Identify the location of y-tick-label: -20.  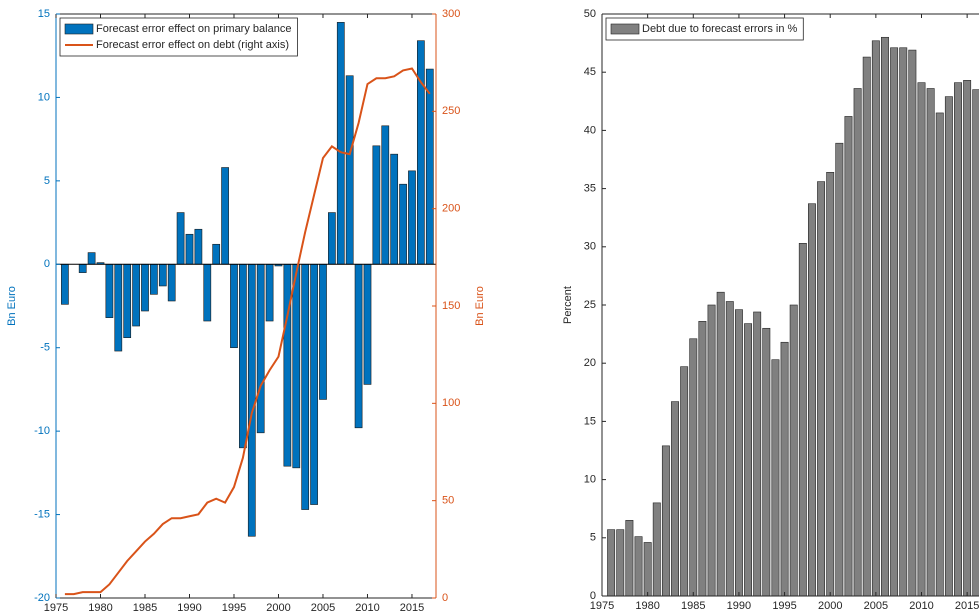
(42, 598).